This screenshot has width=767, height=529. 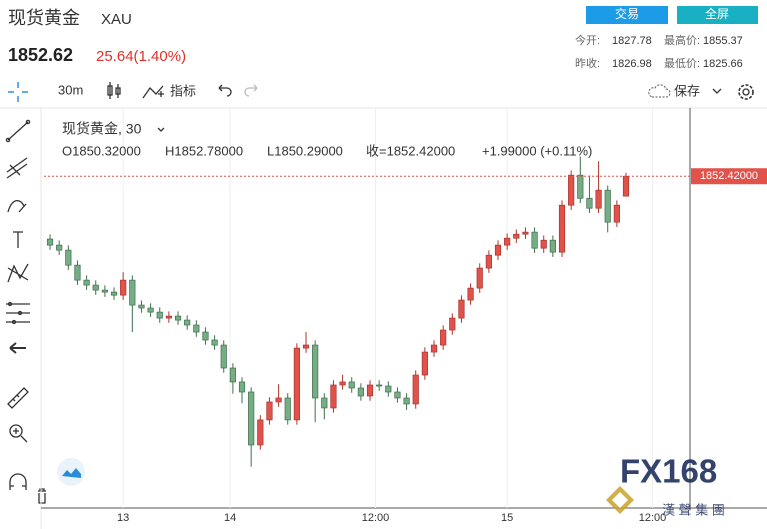 I want to click on interval: 30m, so click(x=70, y=89).